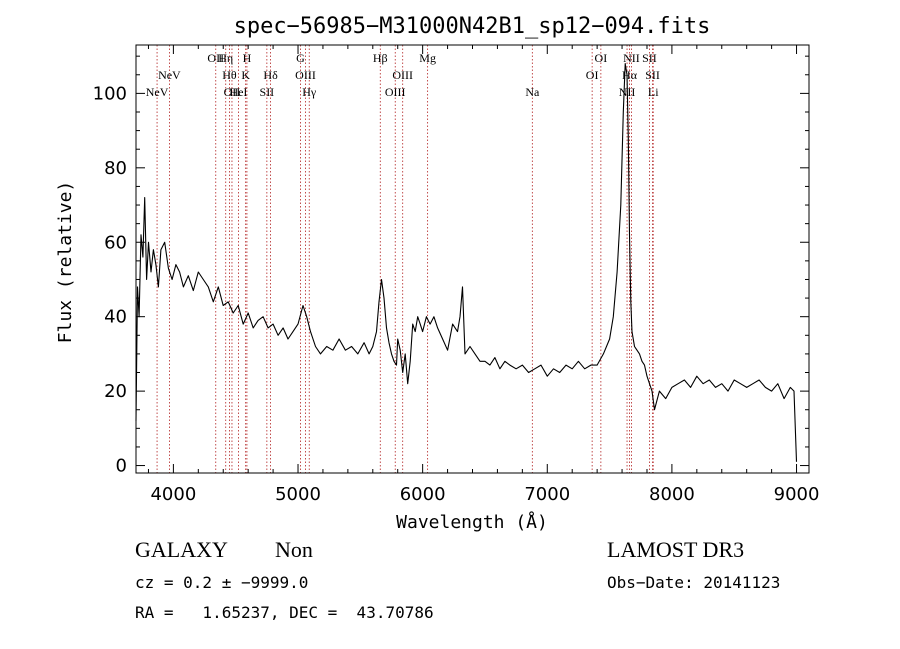  What do you see at coordinates (247, 58) in the screenshot?
I see `marker-label: H` at bounding box center [247, 58].